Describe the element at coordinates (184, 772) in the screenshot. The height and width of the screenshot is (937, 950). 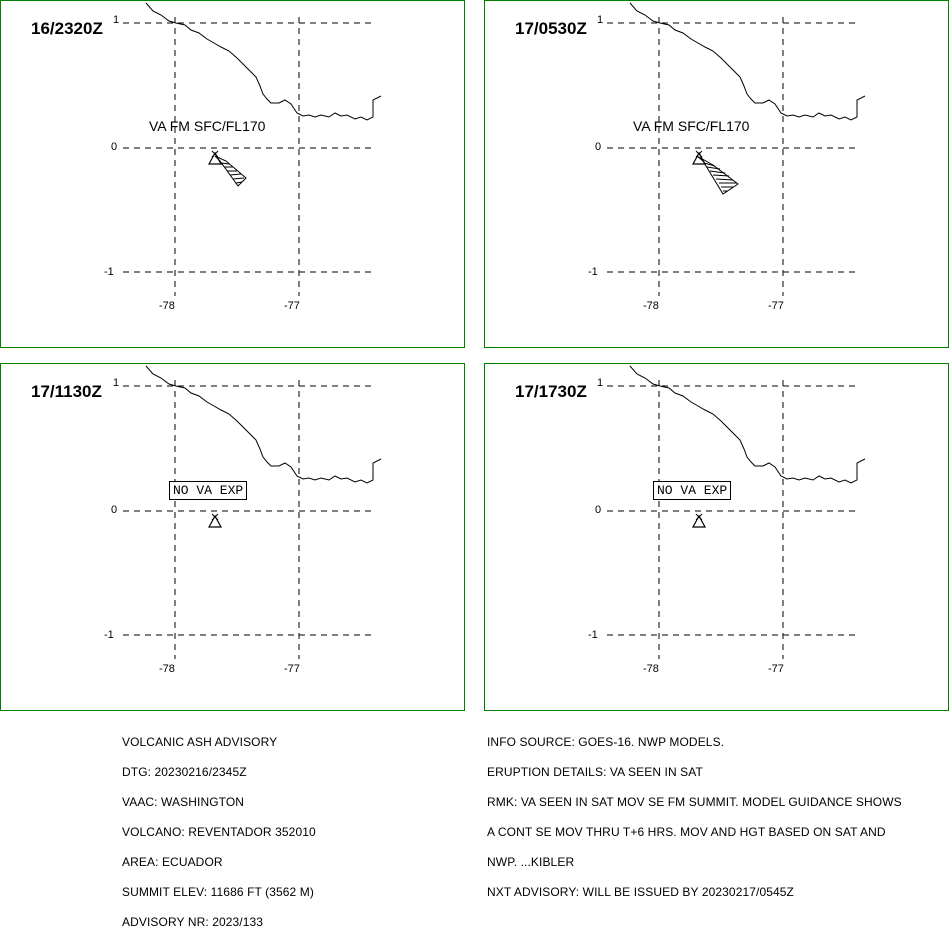
I see `advisory-dtg: DTG: 20230216/2345Z` at that location.